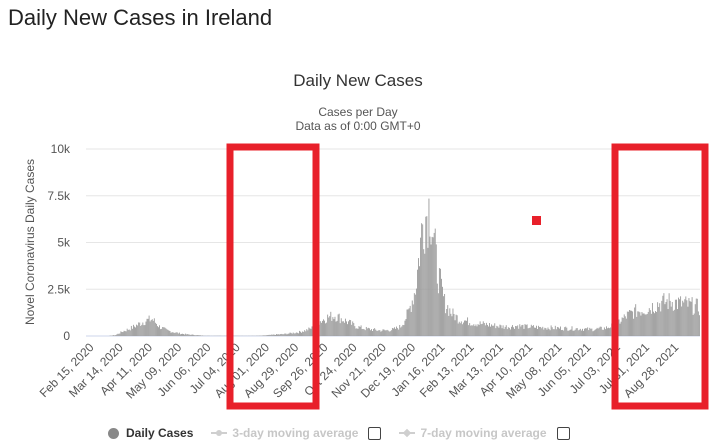 This screenshot has height=444, width=712. Describe the element at coordinates (150, 433) in the screenshot. I see `legend-item-daily-cases: Daily Cases` at that location.